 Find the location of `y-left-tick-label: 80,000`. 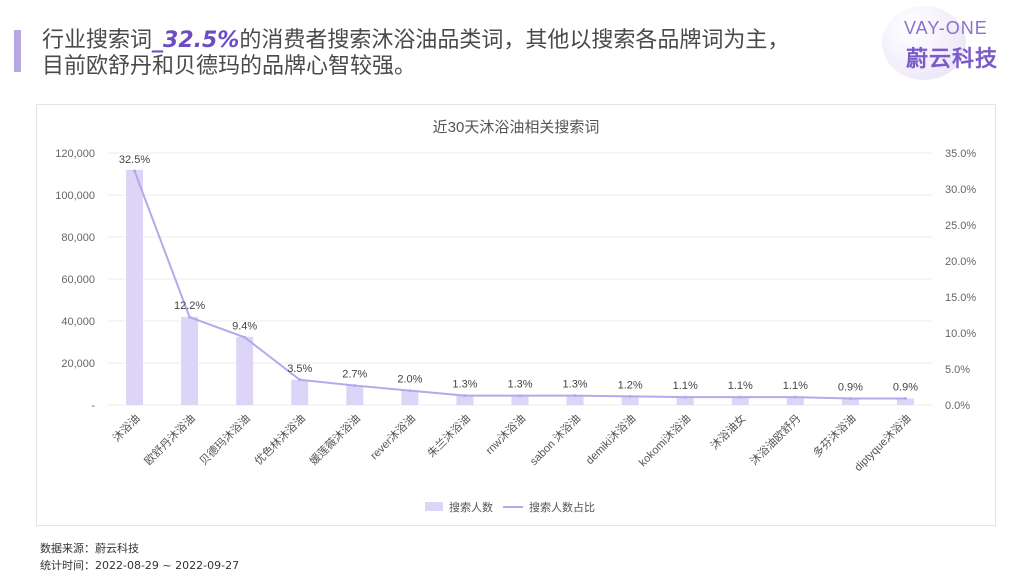

y-left-tick-label: 80,000 is located at coordinates (78, 238).